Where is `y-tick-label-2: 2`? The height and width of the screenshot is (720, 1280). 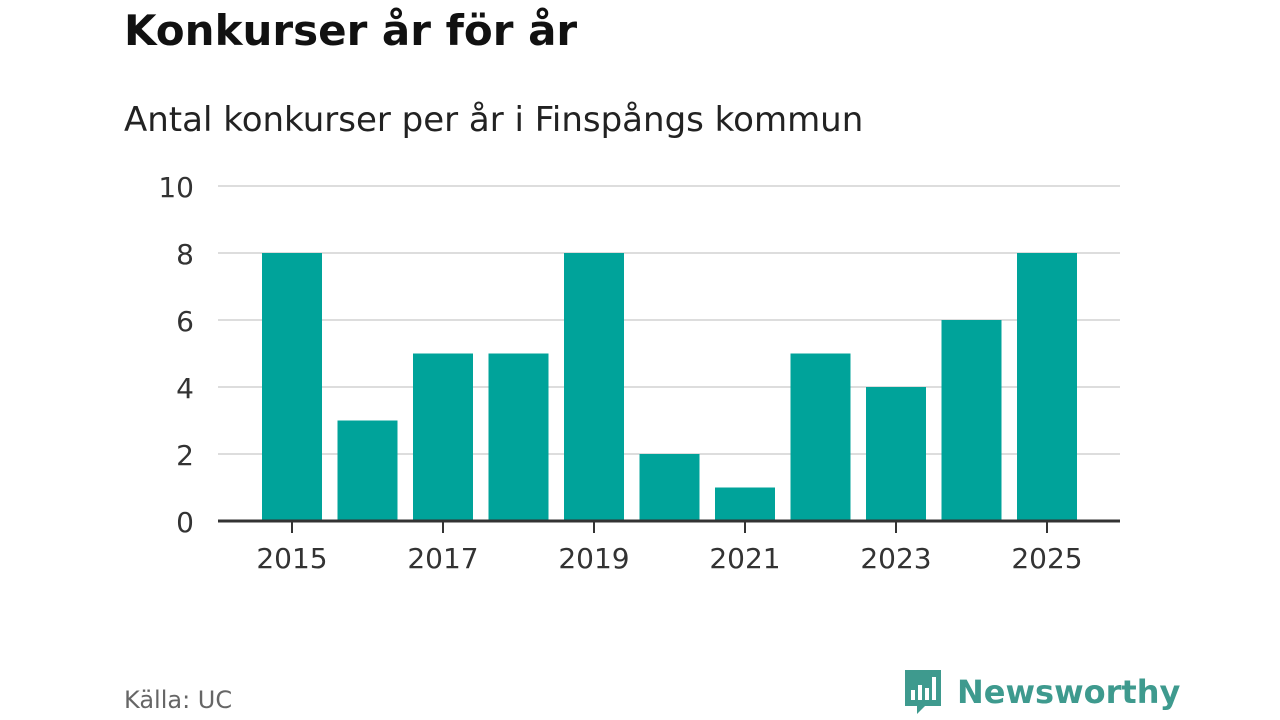 y-tick-label-2: 2 is located at coordinates (185, 455).